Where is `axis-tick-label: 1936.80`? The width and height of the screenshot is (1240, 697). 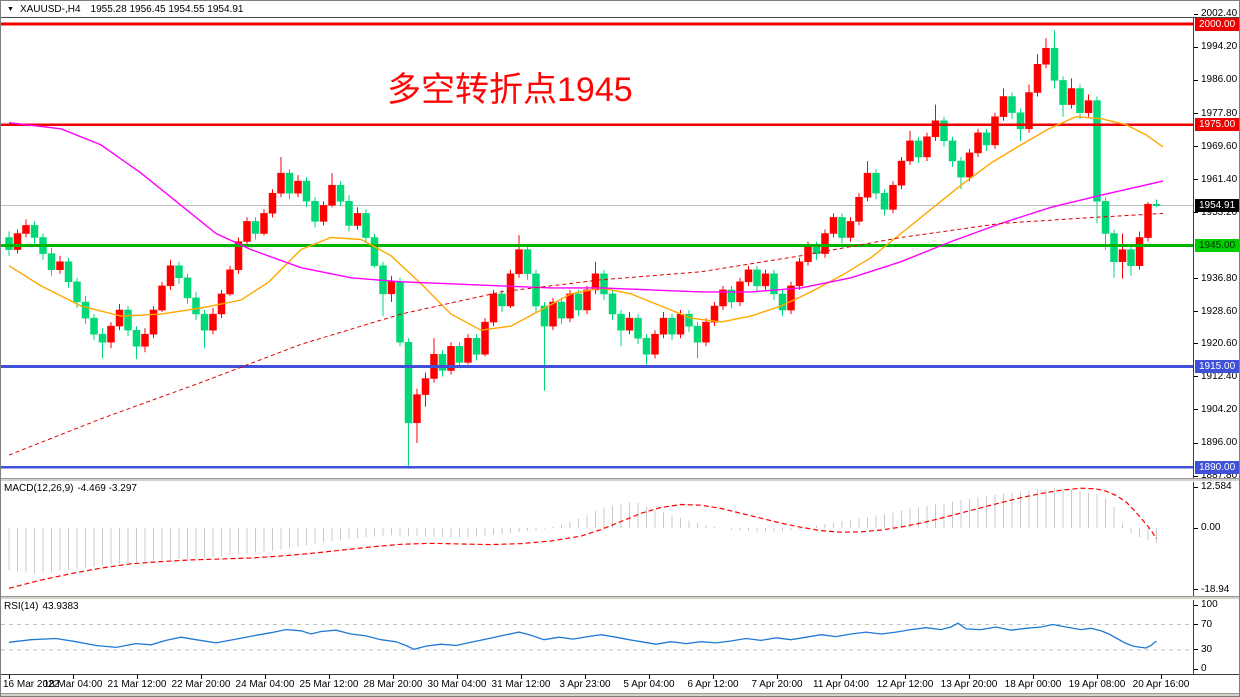 axis-tick-label: 1936.80 is located at coordinates (1219, 278).